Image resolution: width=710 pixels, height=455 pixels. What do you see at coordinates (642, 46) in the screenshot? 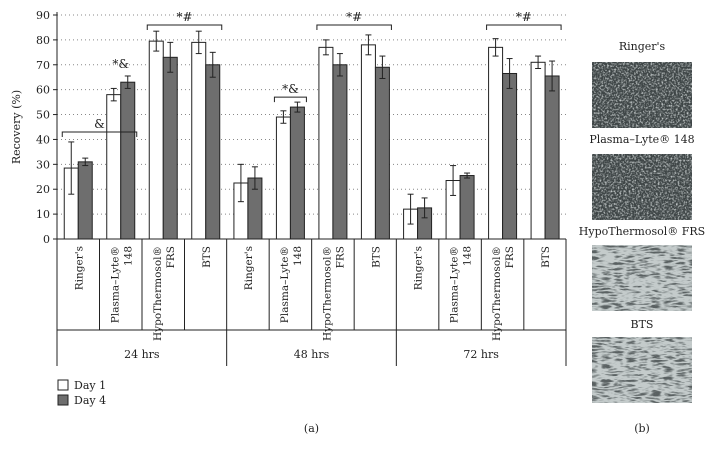
I see `micrograph-title: Ringer's` at bounding box center [642, 46].